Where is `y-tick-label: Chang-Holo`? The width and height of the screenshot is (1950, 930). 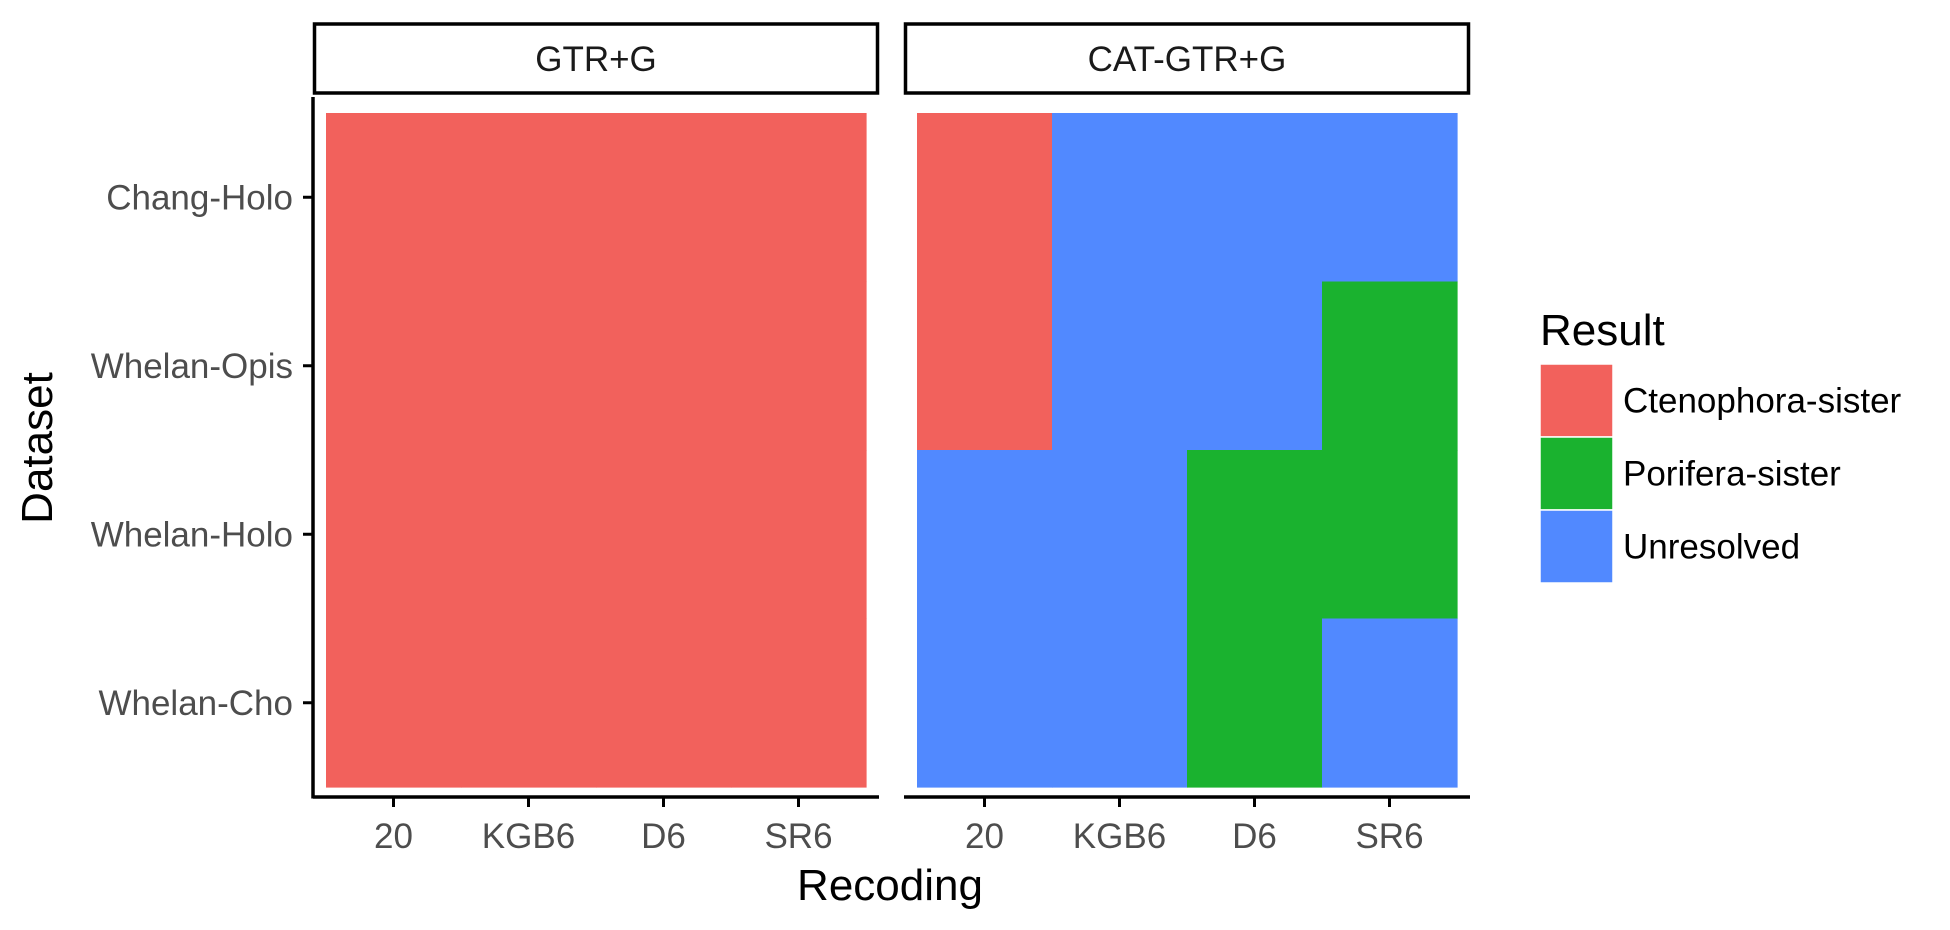 y-tick-label: Chang-Holo is located at coordinates (199, 197).